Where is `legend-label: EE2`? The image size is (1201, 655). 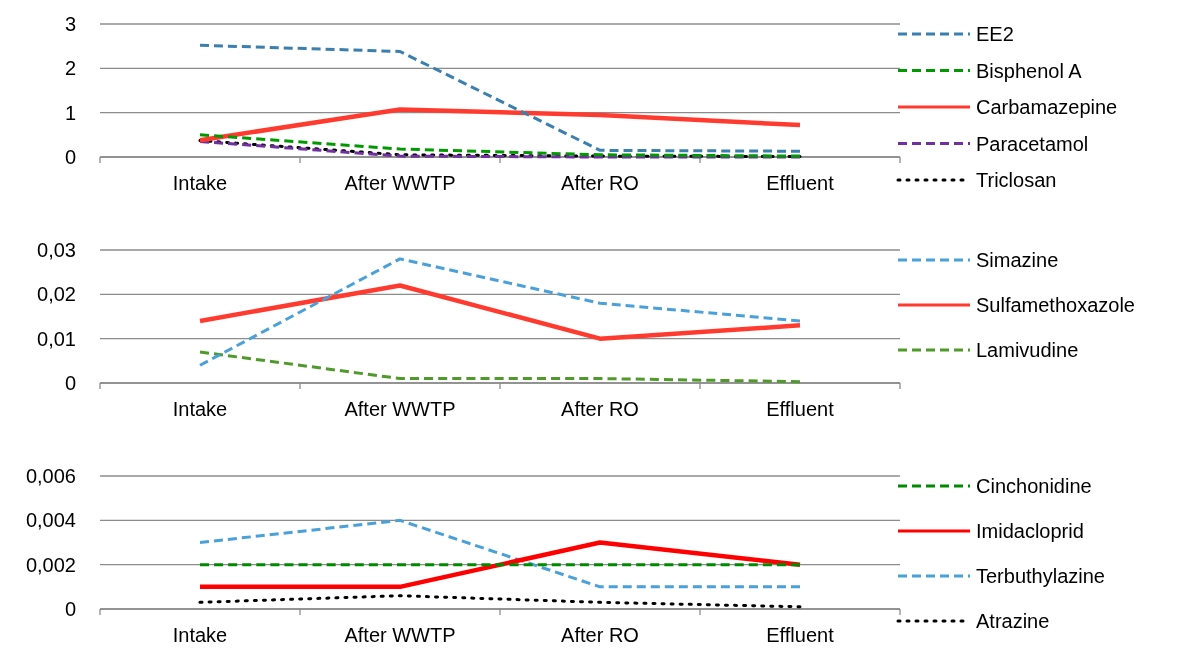
legend-label: EE2 is located at coordinates (995, 34).